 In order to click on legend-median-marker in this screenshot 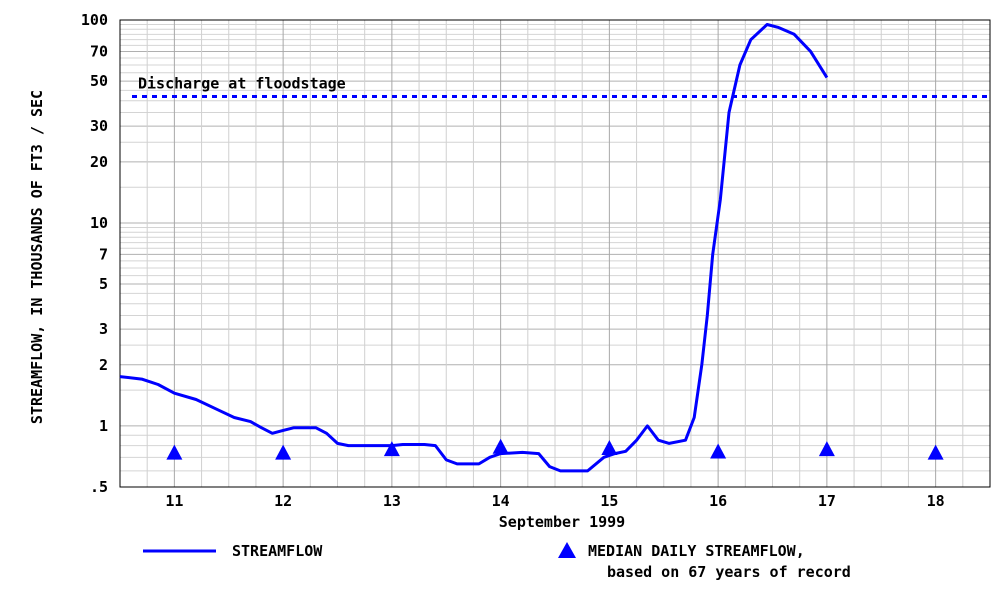, I will do `click(567, 550)`.